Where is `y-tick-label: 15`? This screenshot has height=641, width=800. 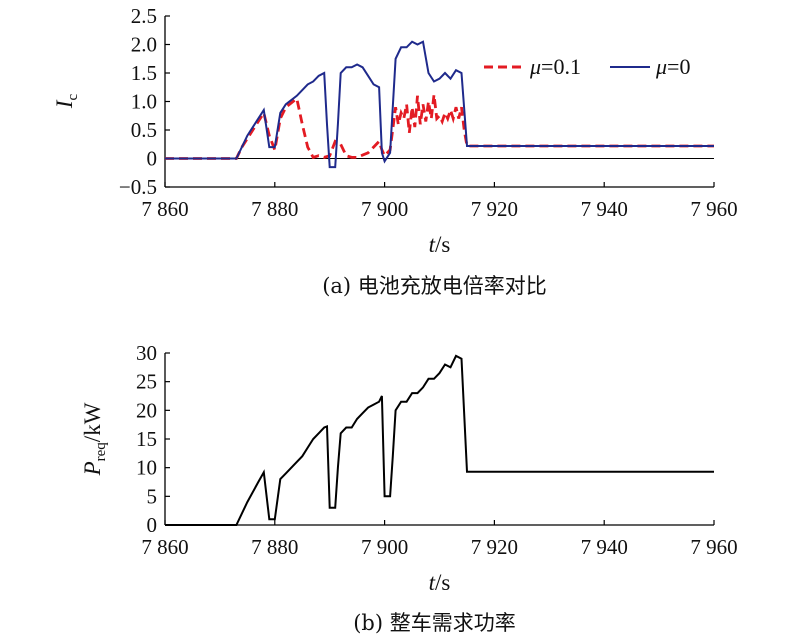 y-tick-label: 15 is located at coordinates (146, 439).